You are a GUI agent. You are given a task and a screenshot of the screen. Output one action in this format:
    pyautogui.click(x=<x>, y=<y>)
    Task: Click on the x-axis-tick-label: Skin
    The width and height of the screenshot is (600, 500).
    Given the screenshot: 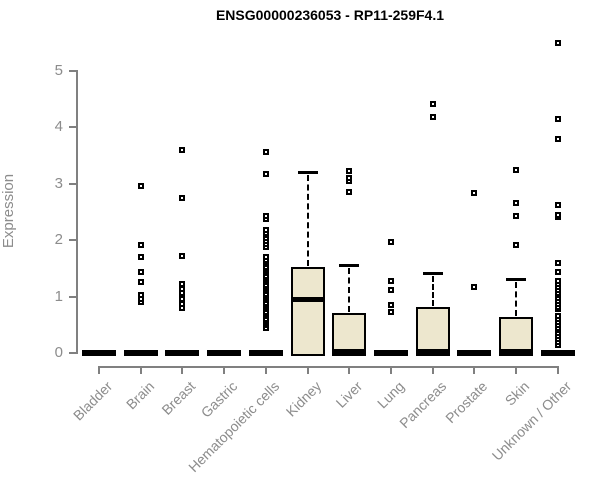 What is the action you would take?
    pyautogui.click(x=517, y=393)
    